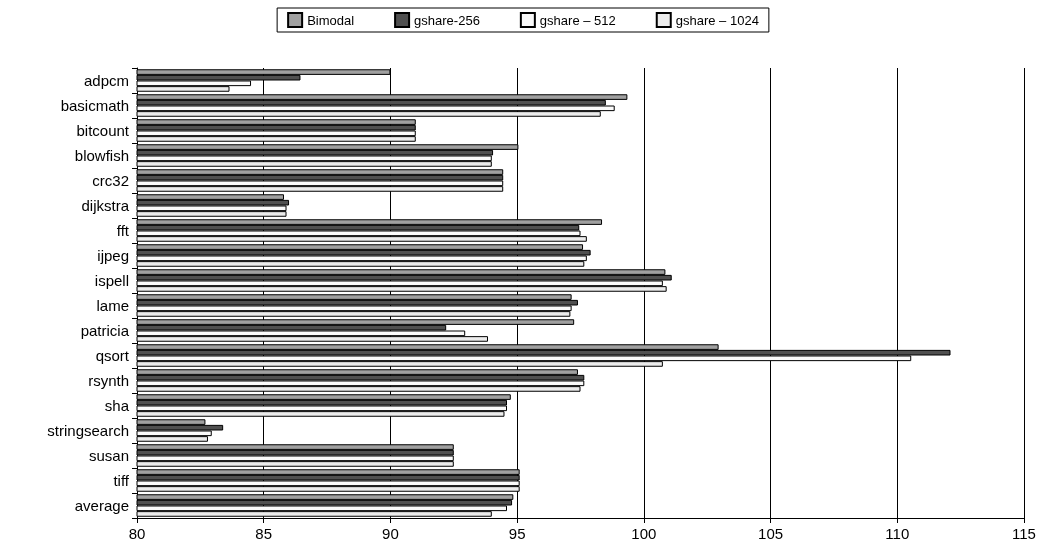 The width and height of the screenshot is (1046, 555). I want to click on y-tick-label: susan, so click(108, 455).